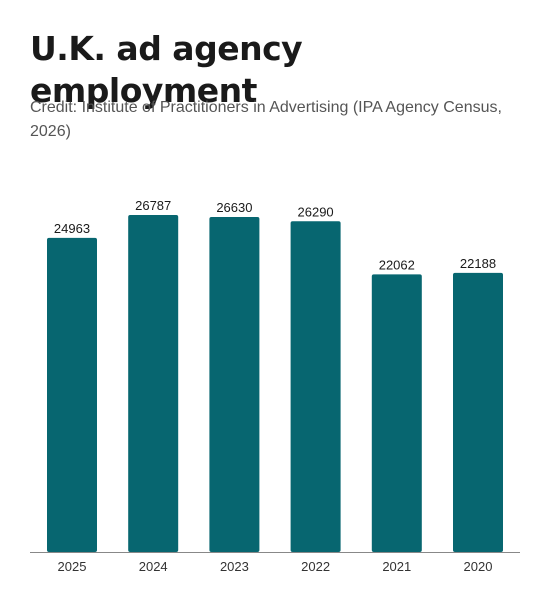 Image resolution: width=550 pixels, height=606 pixels. I want to click on x-tick-label-2022: 2022, so click(315, 566).